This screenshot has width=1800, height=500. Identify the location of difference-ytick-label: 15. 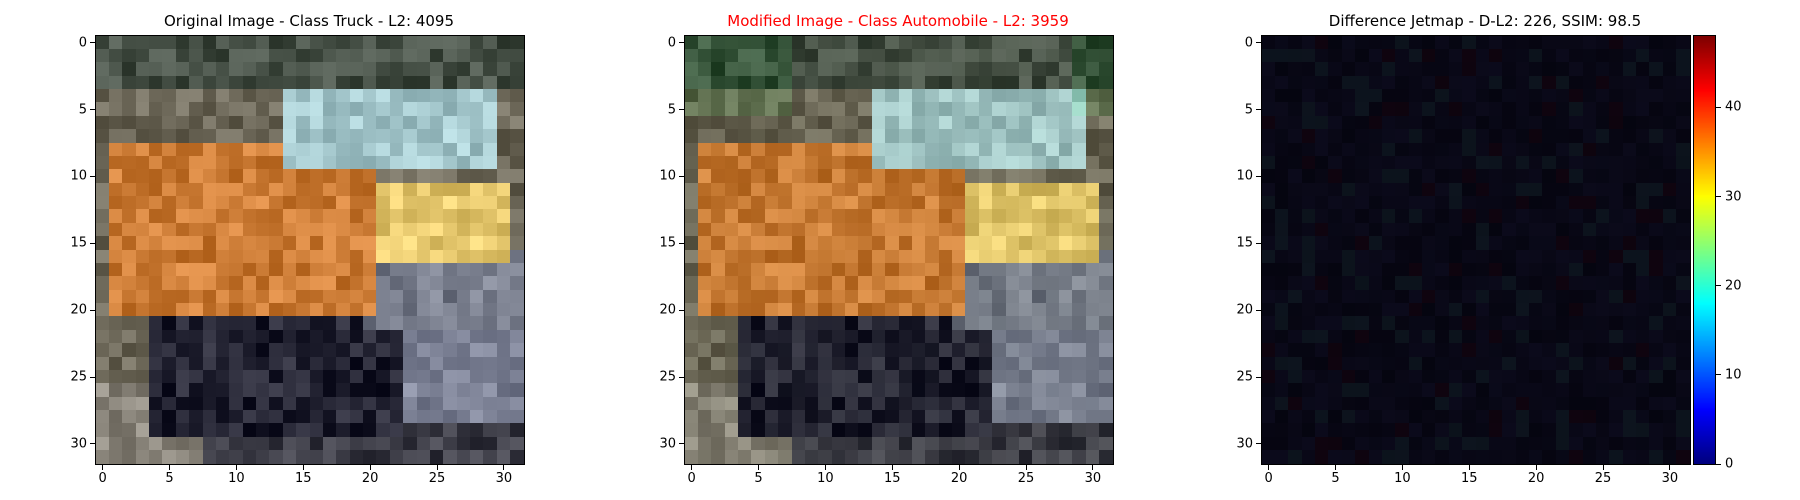
(1244, 243).